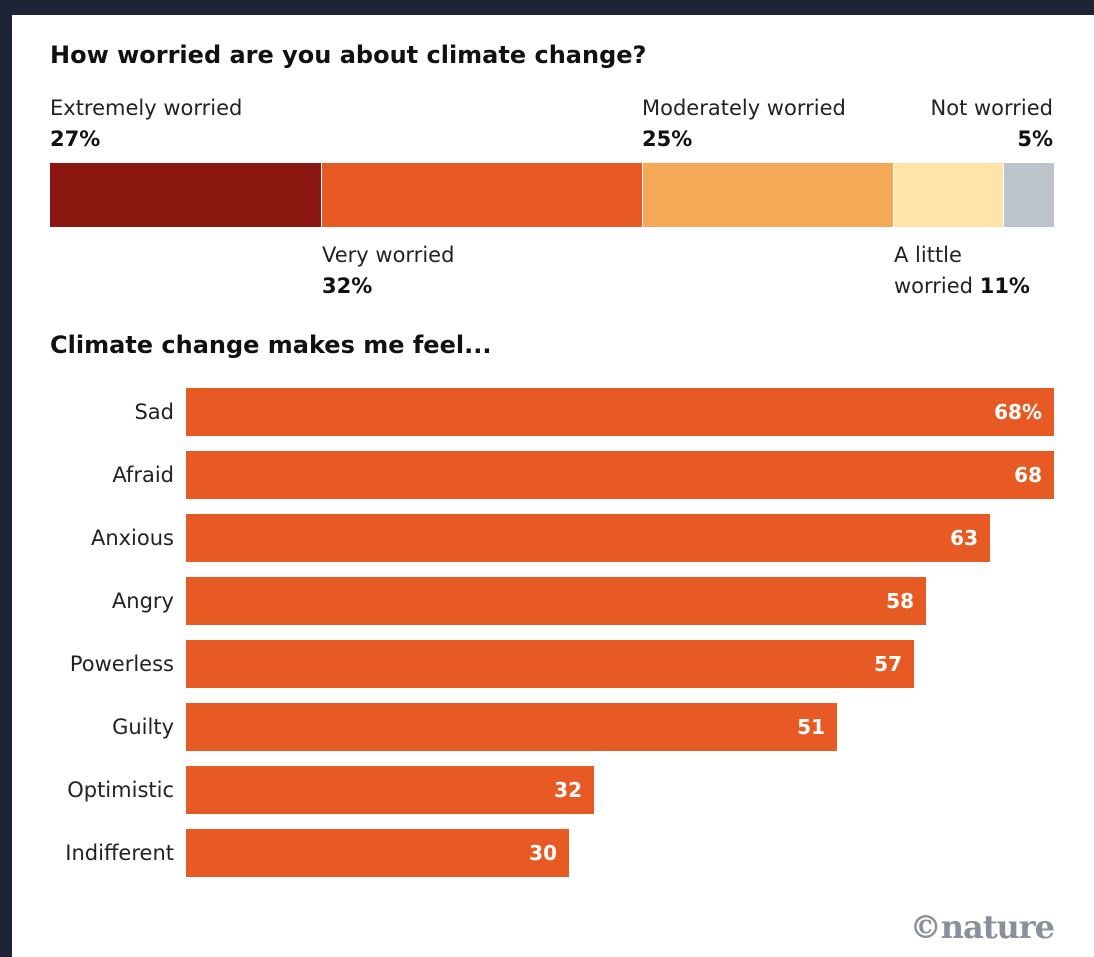  What do you see at coordinates (768, 195) in the screenshot?
I see `segment-moderately-worried` at bounding box center [768, 195].